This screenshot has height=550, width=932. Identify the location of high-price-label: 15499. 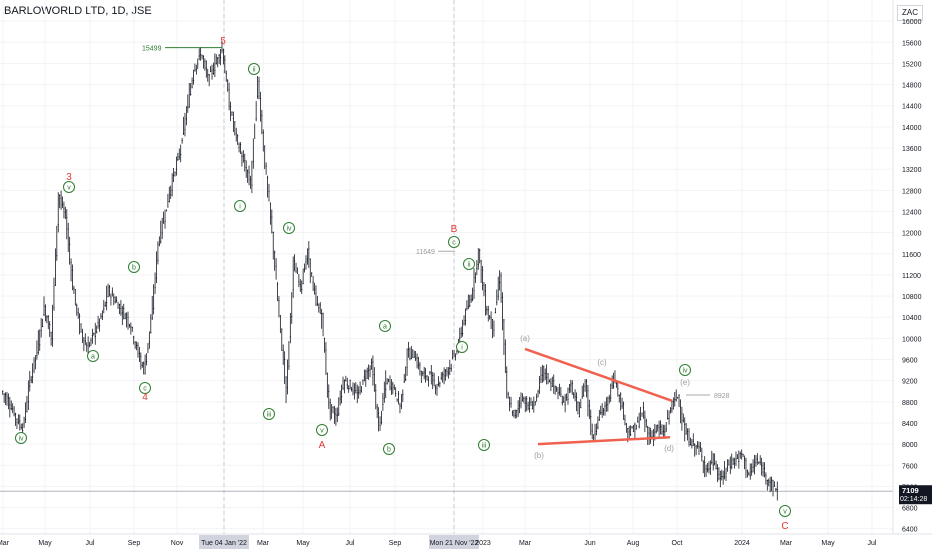
(152, 49).